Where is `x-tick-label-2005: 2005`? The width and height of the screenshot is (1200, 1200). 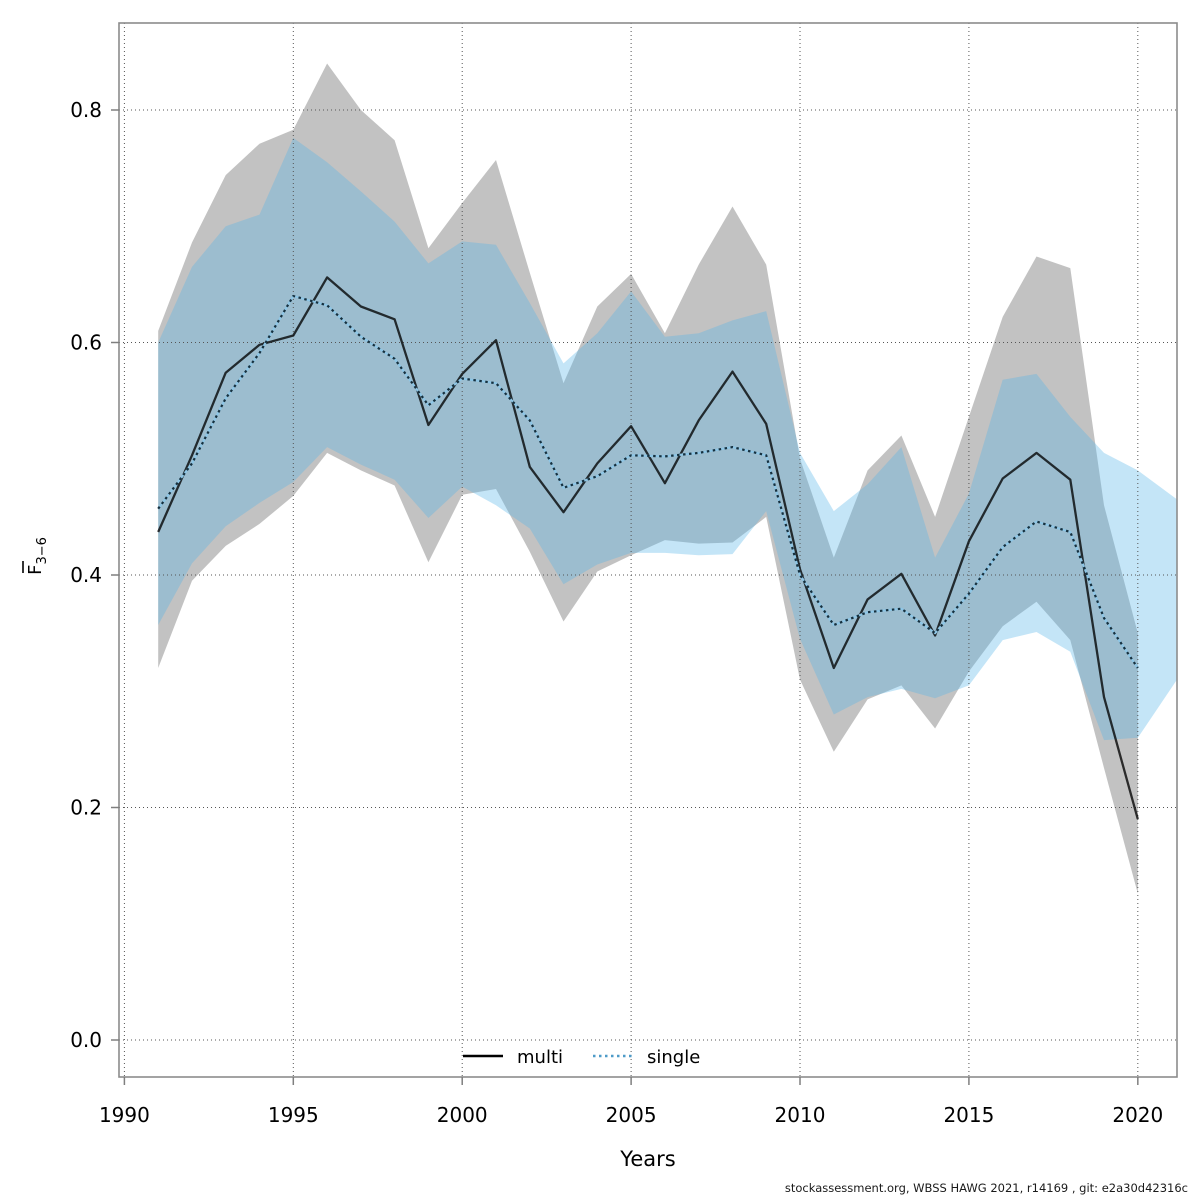 x-tick-label-2005: 2005 is located at coordinates (631, 1115).